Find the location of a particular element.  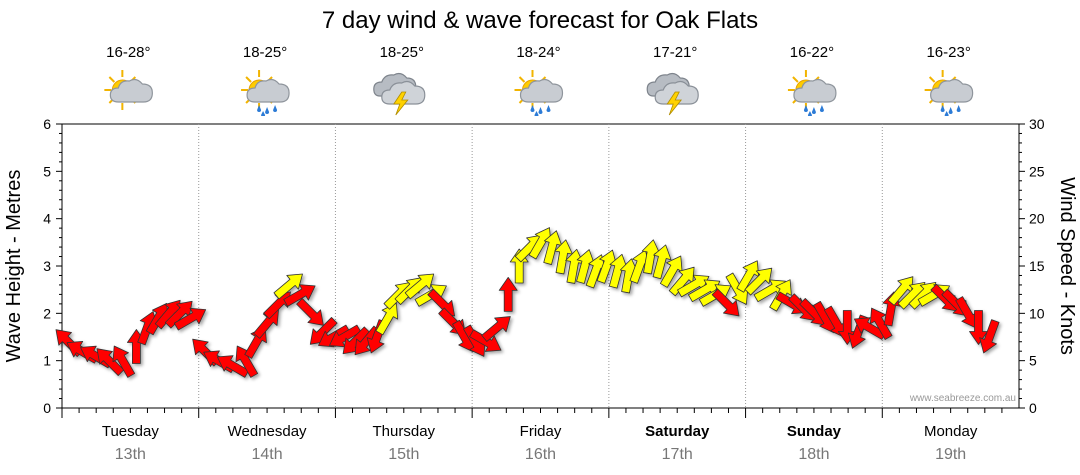

left-tick-label: 5 is located at coordinates (47, 171).